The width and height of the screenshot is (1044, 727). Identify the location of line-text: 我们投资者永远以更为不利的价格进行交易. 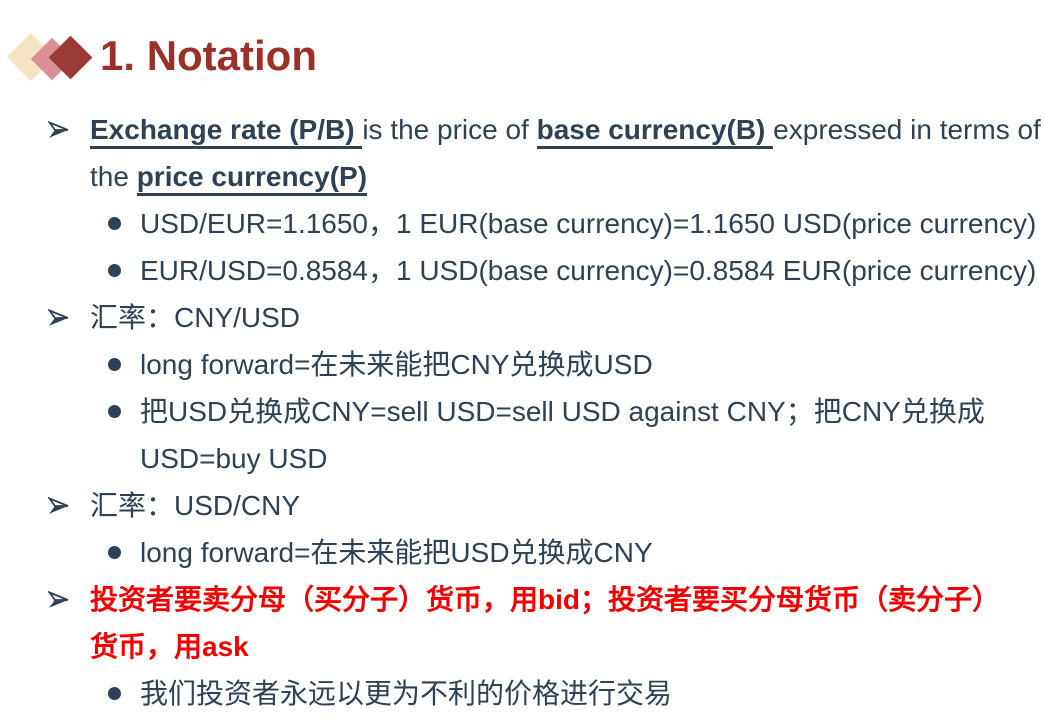
(592, 693).